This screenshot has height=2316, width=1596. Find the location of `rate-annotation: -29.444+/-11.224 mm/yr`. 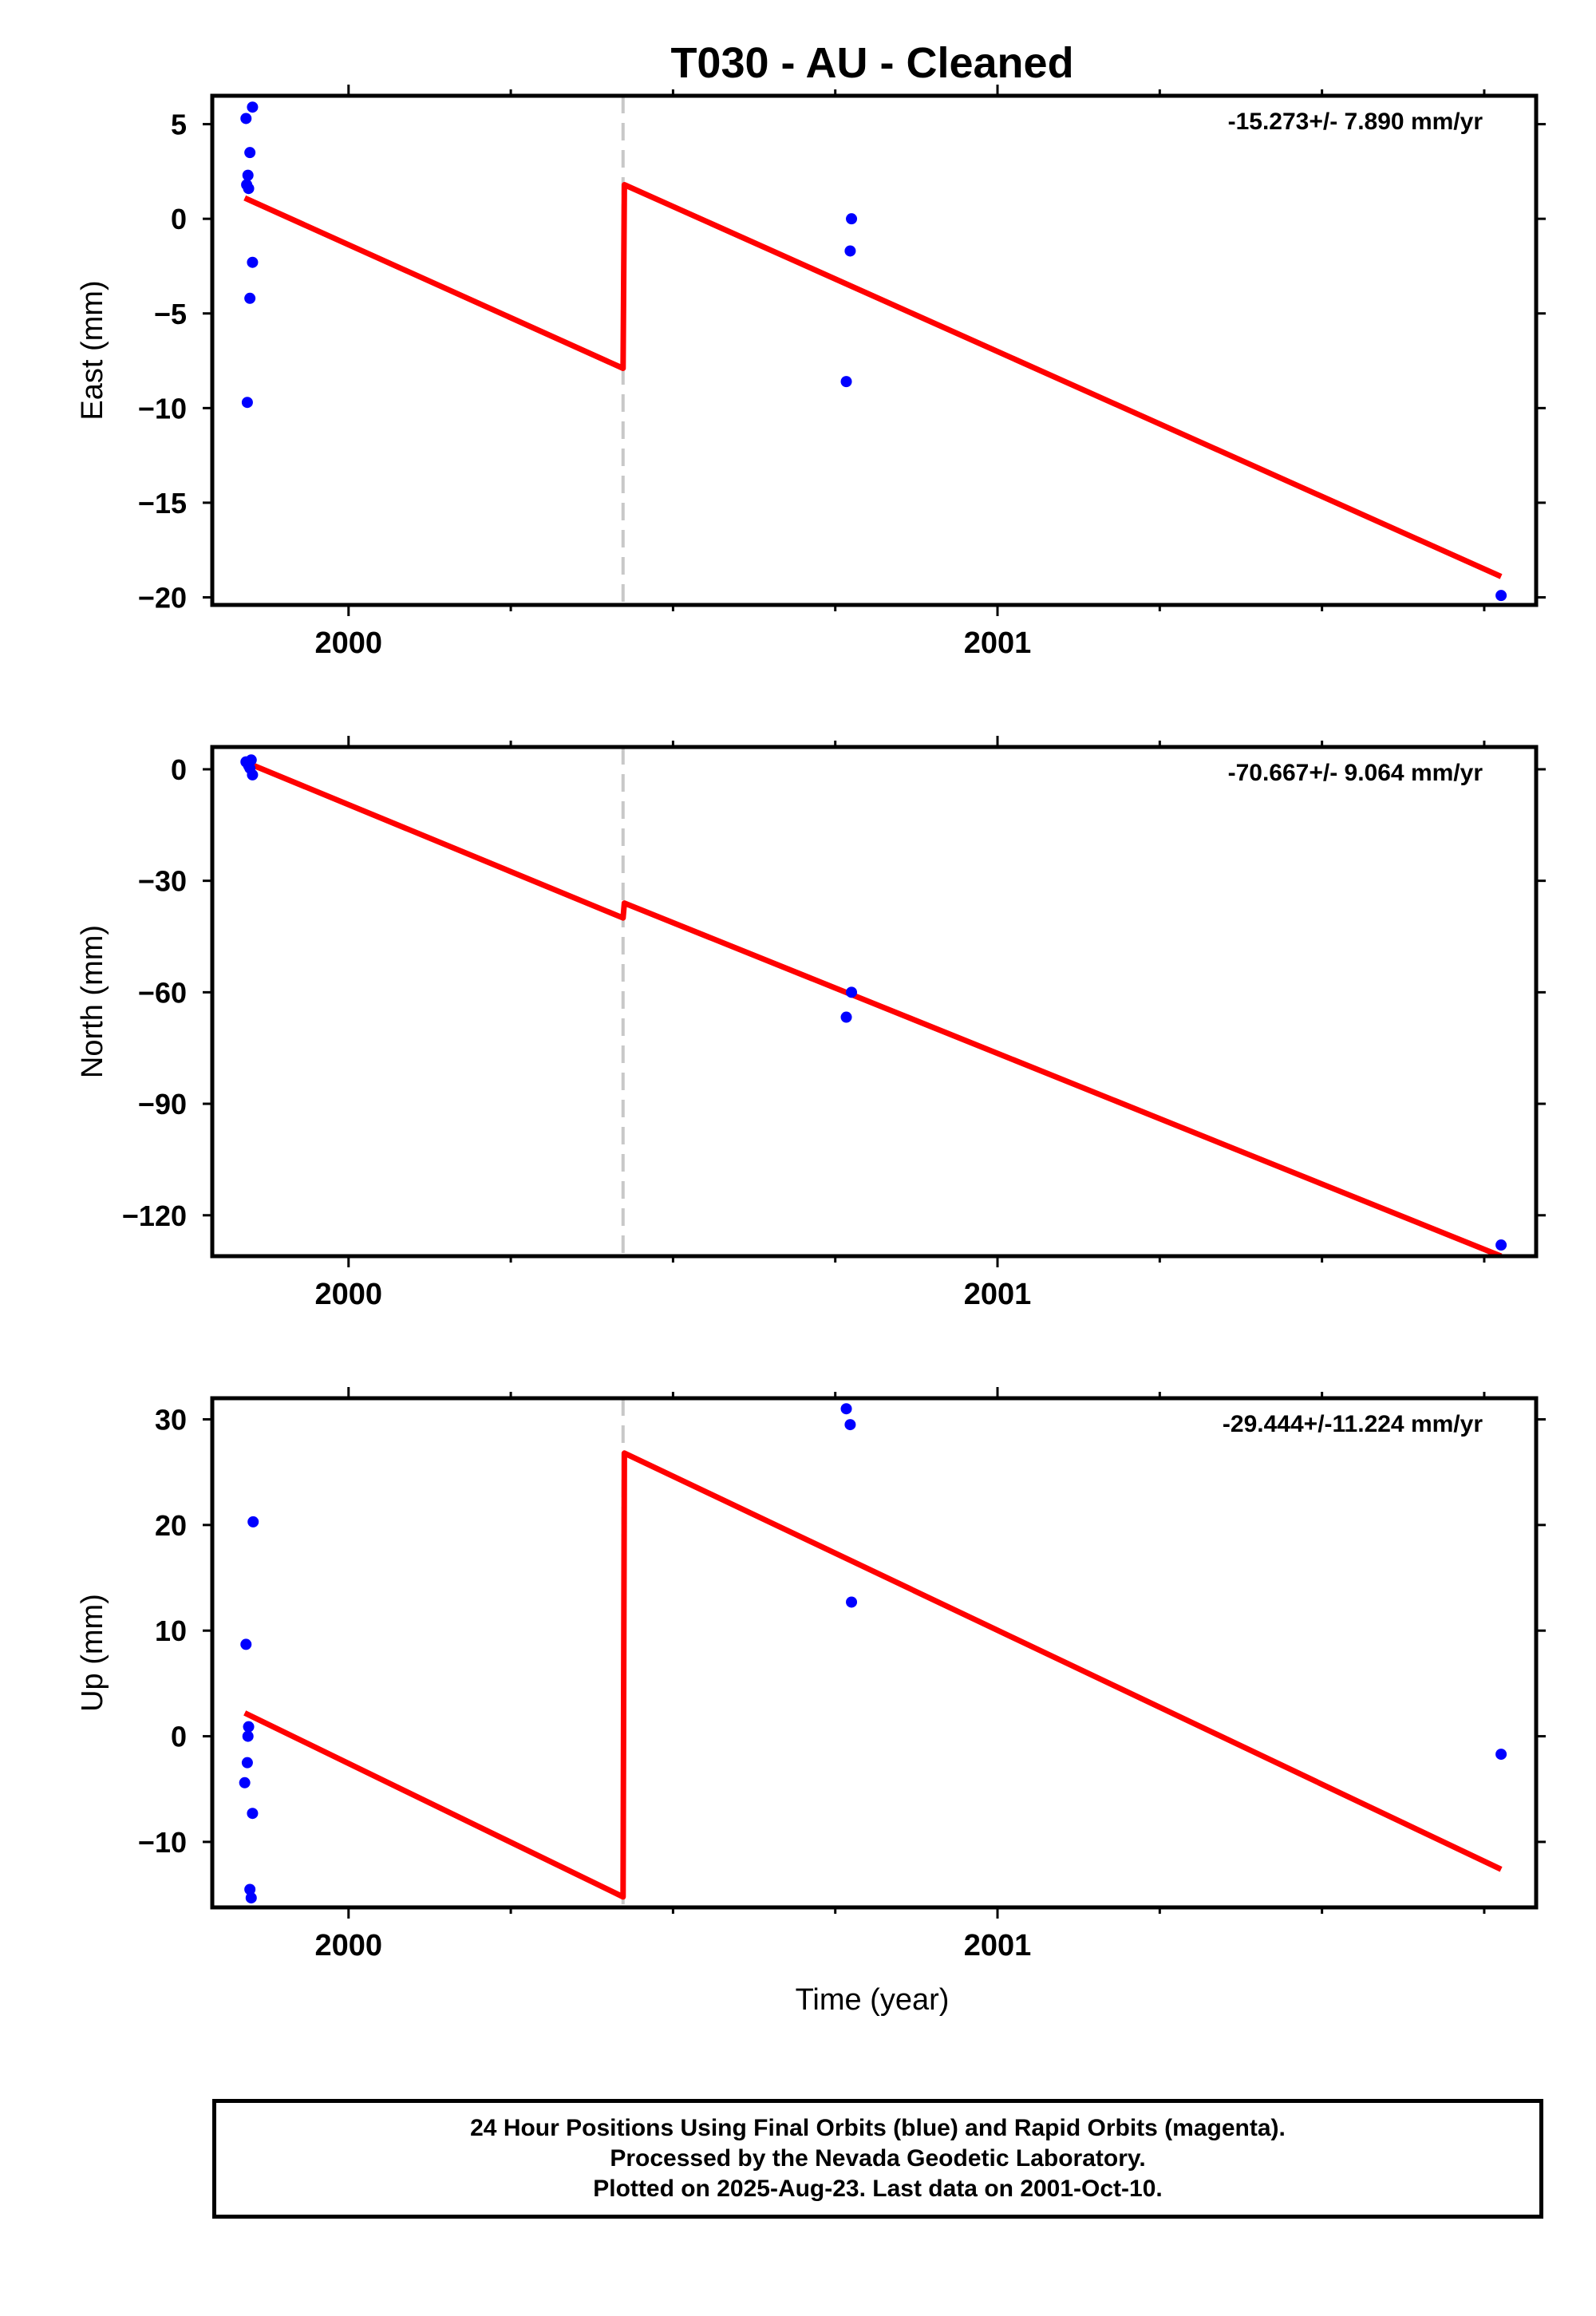

rate-annotation: -29.444+/-11.224 mm/yr is located at coordinates (1353, 1424).